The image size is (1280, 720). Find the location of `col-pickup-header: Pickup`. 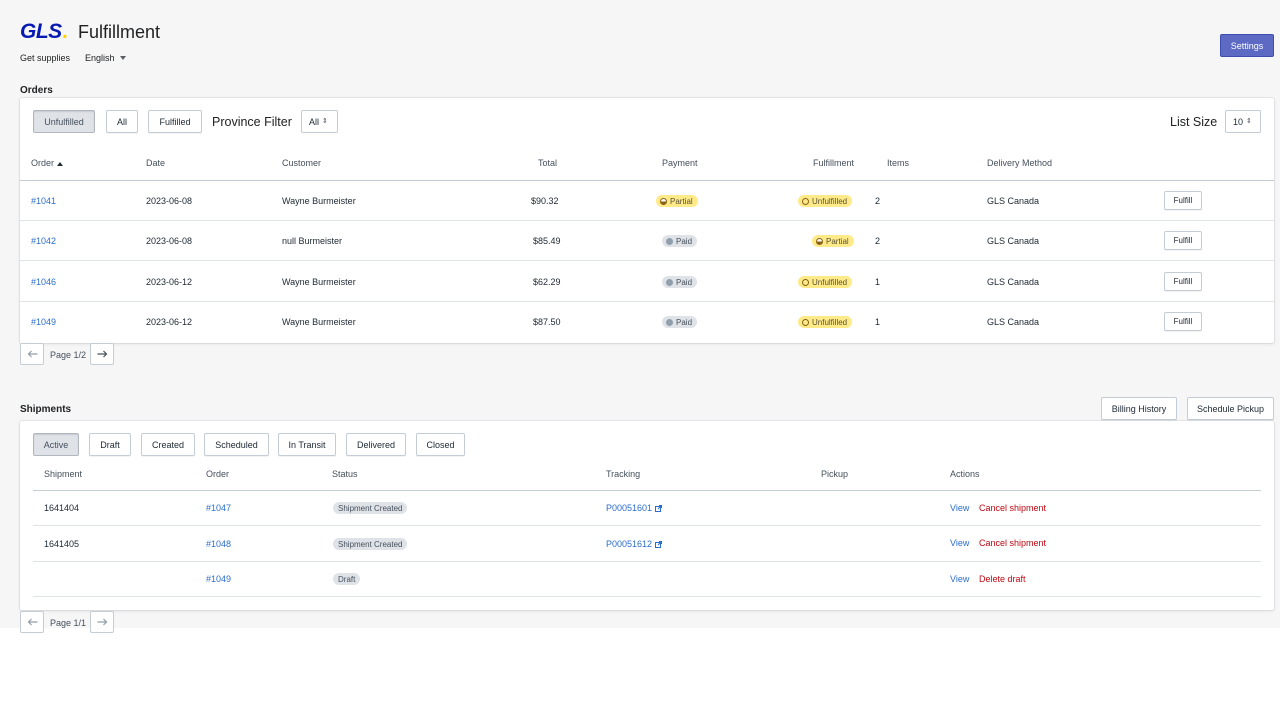

col-pickup-header: Pickup is located at coordinates (835, 474).